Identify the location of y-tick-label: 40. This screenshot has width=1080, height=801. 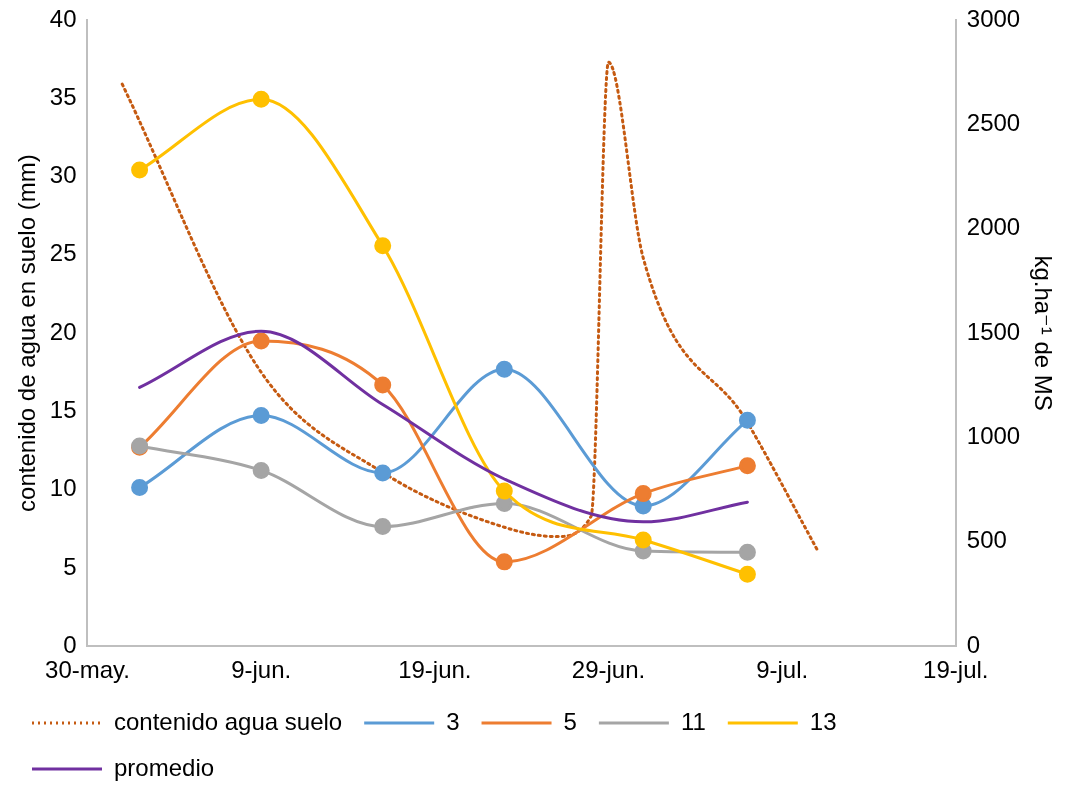
(63, 18).